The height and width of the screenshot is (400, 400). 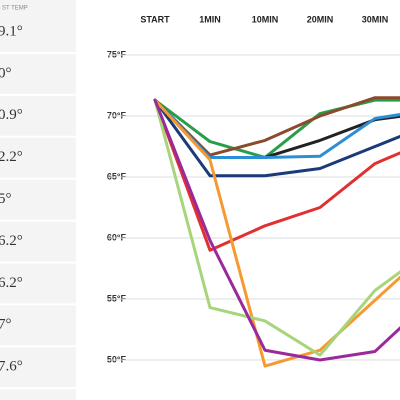 I want to click on table-cell: 7.6°, so click(x=11, y=367).